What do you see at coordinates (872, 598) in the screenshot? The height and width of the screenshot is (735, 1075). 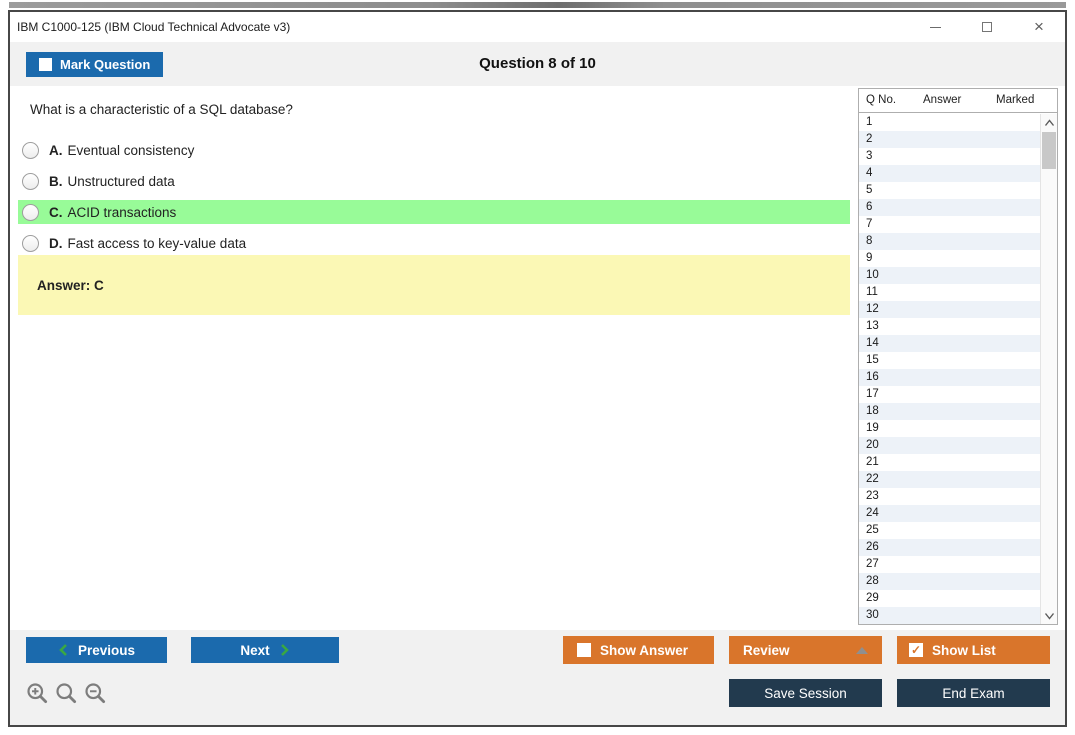 I see `question-number: 29` at bounding box center [872, 598].